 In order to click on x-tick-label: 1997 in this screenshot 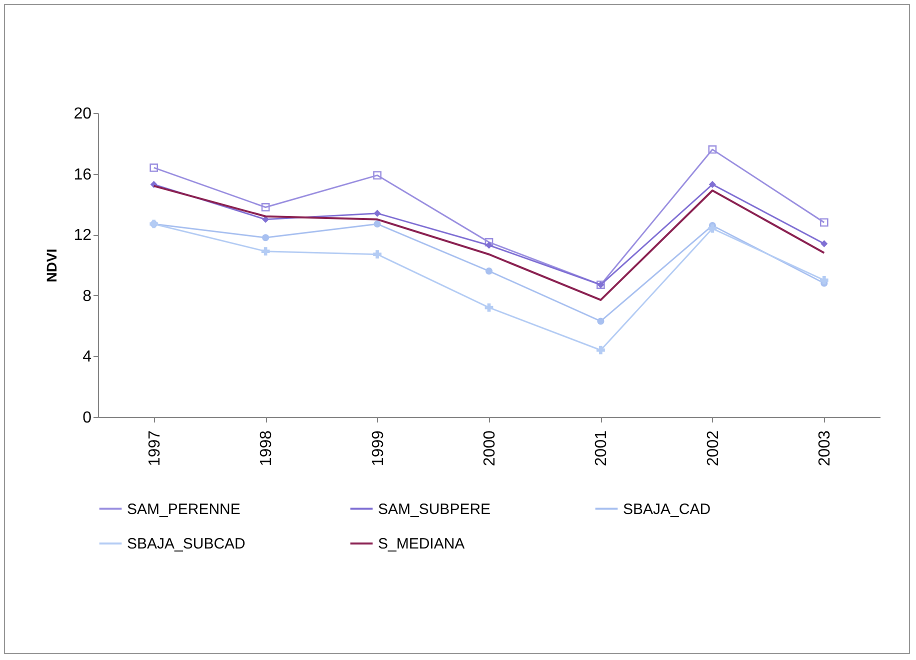, I will do `click(155, 448)`.